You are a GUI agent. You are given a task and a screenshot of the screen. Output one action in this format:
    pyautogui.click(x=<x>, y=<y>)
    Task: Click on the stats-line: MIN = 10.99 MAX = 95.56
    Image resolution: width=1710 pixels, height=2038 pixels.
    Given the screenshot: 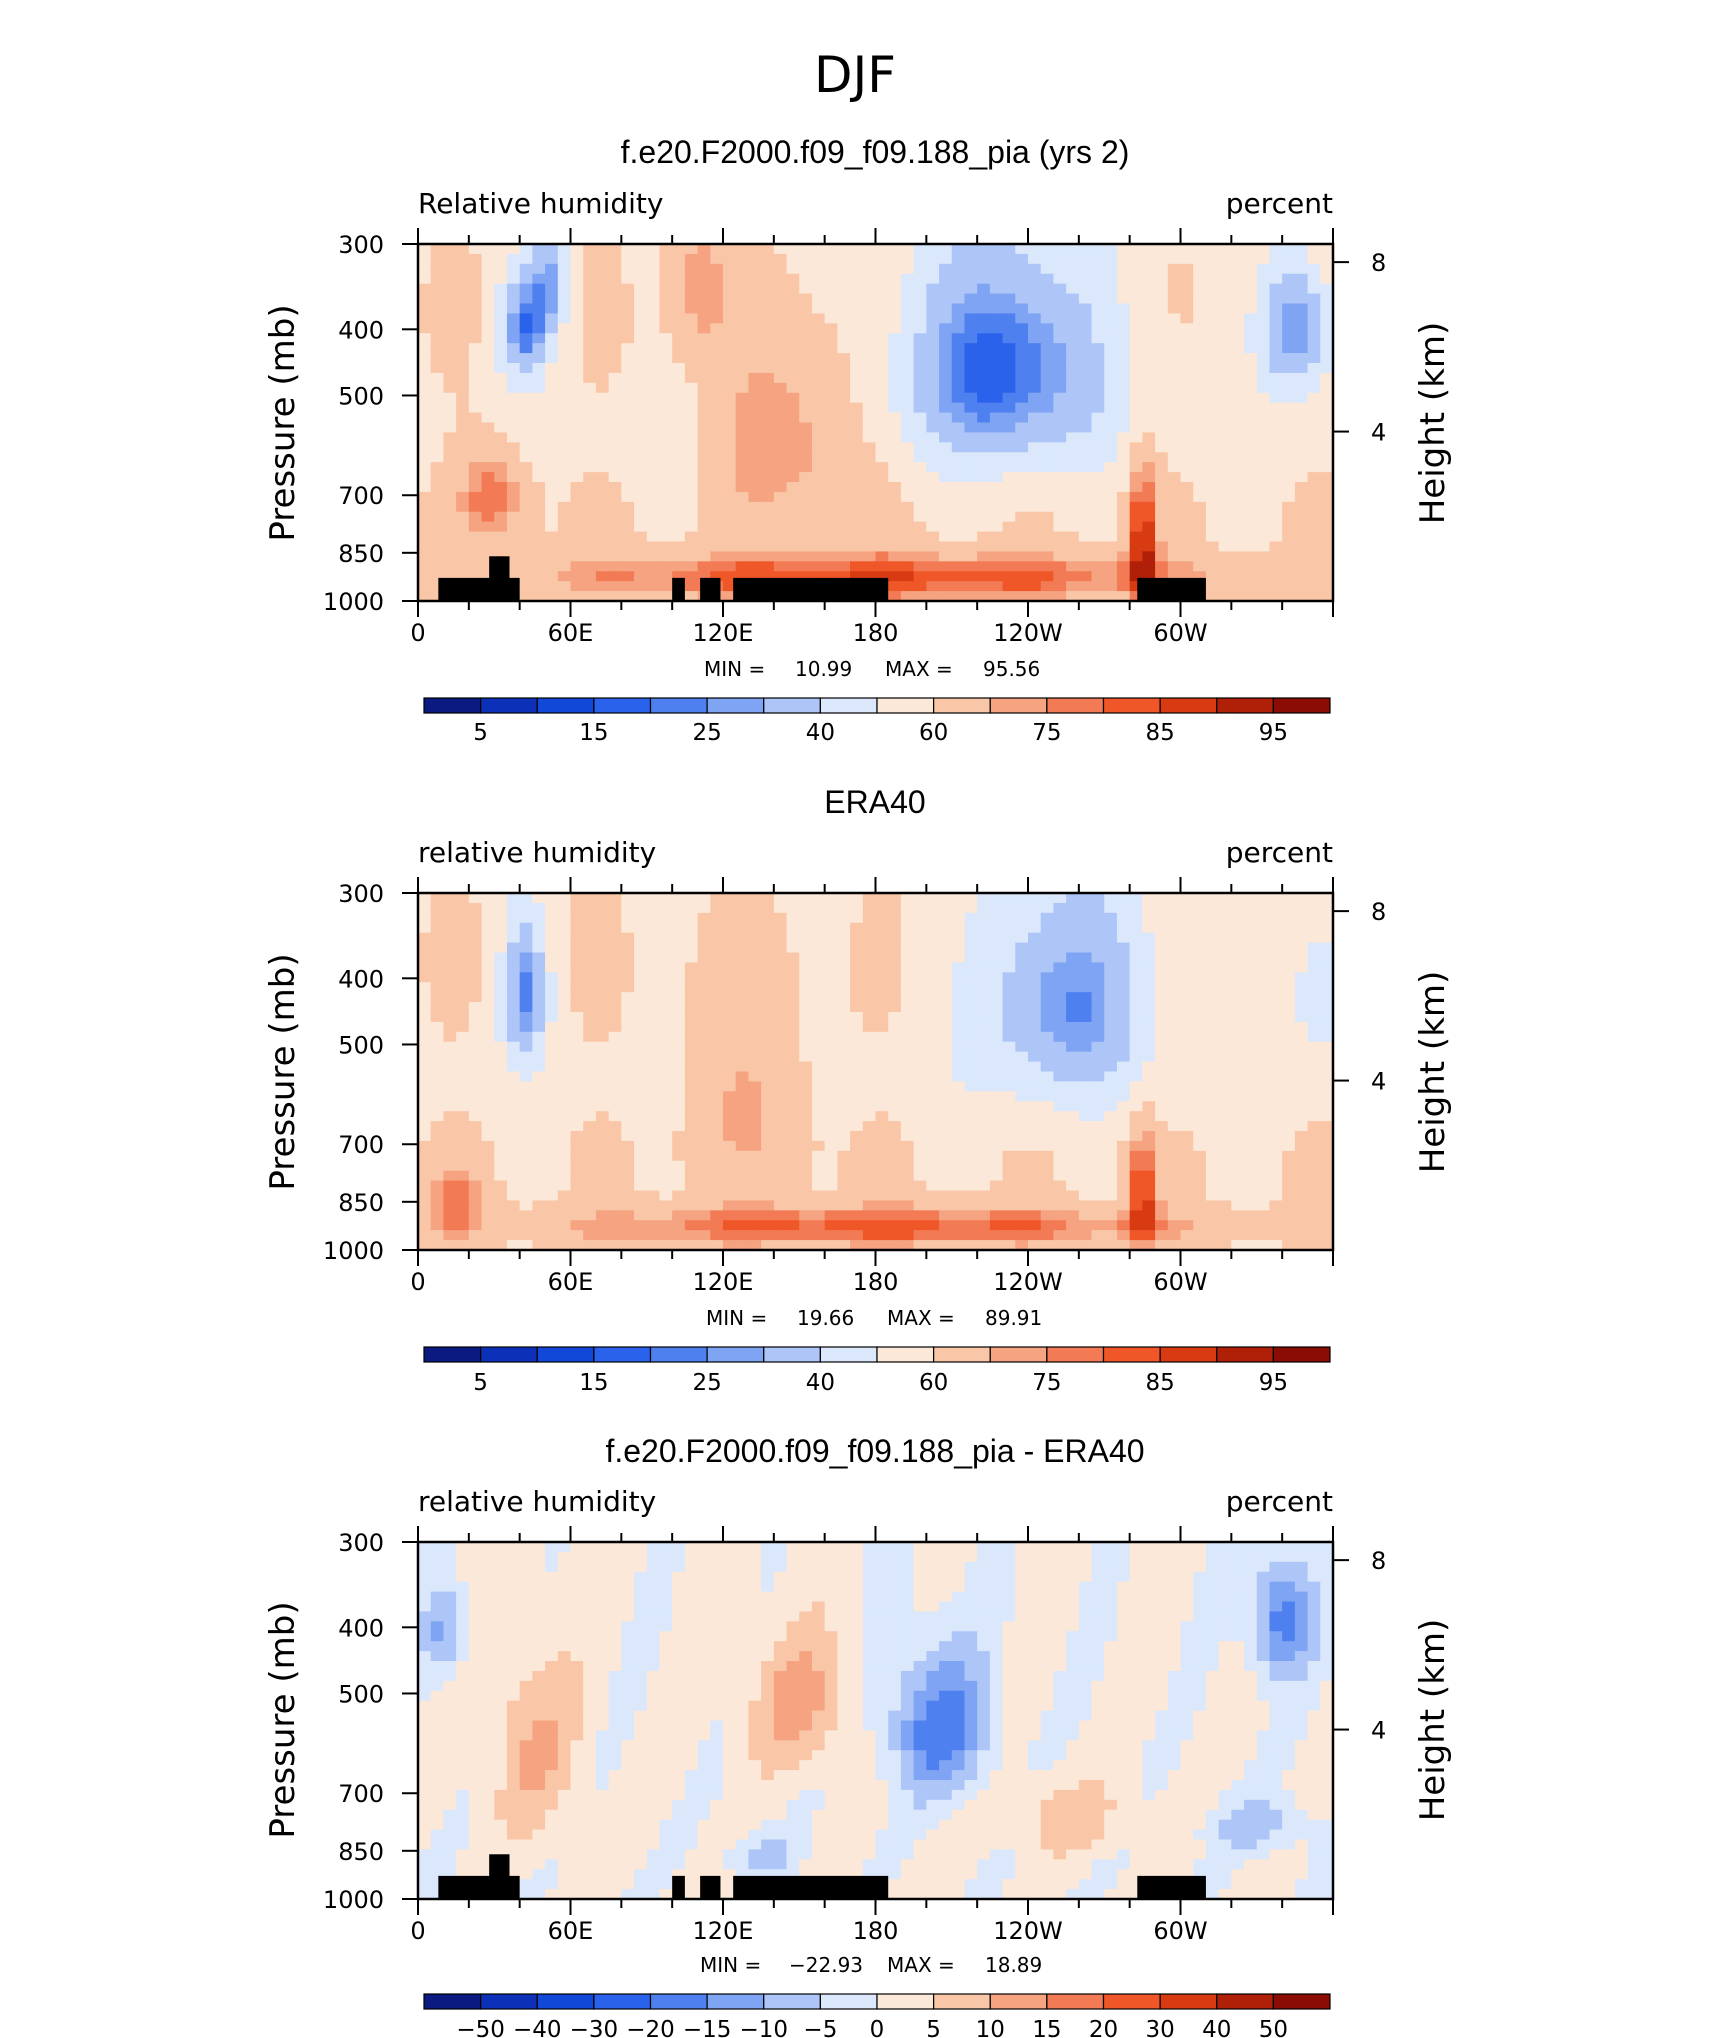 What is the action you would take?
    pyautogui.click(x=872, y=669)
    